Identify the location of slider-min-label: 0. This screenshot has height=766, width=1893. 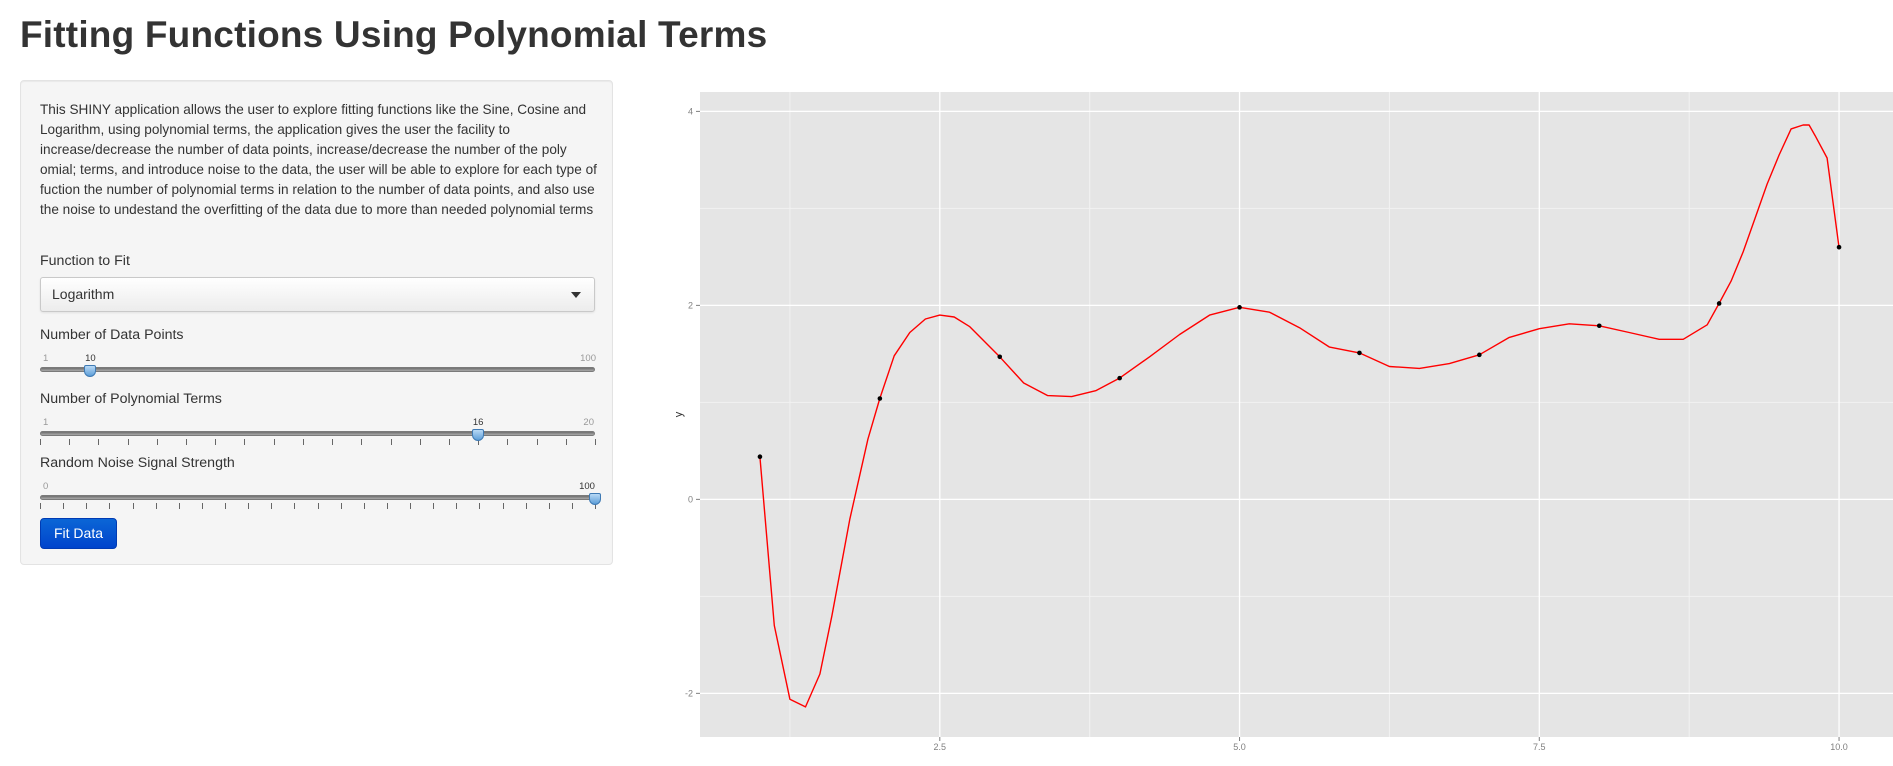
(46, 486).